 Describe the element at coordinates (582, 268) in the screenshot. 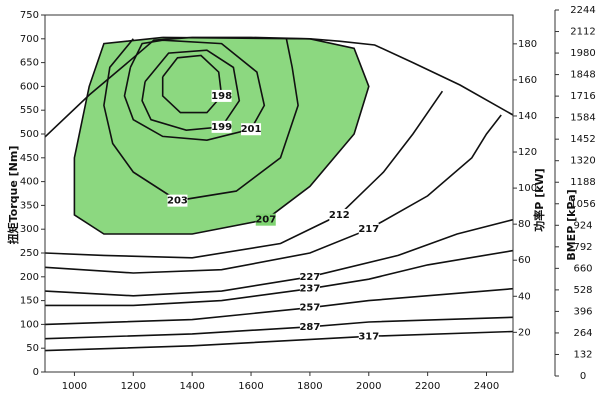

I see `y3-tick-label: 660` at that location.